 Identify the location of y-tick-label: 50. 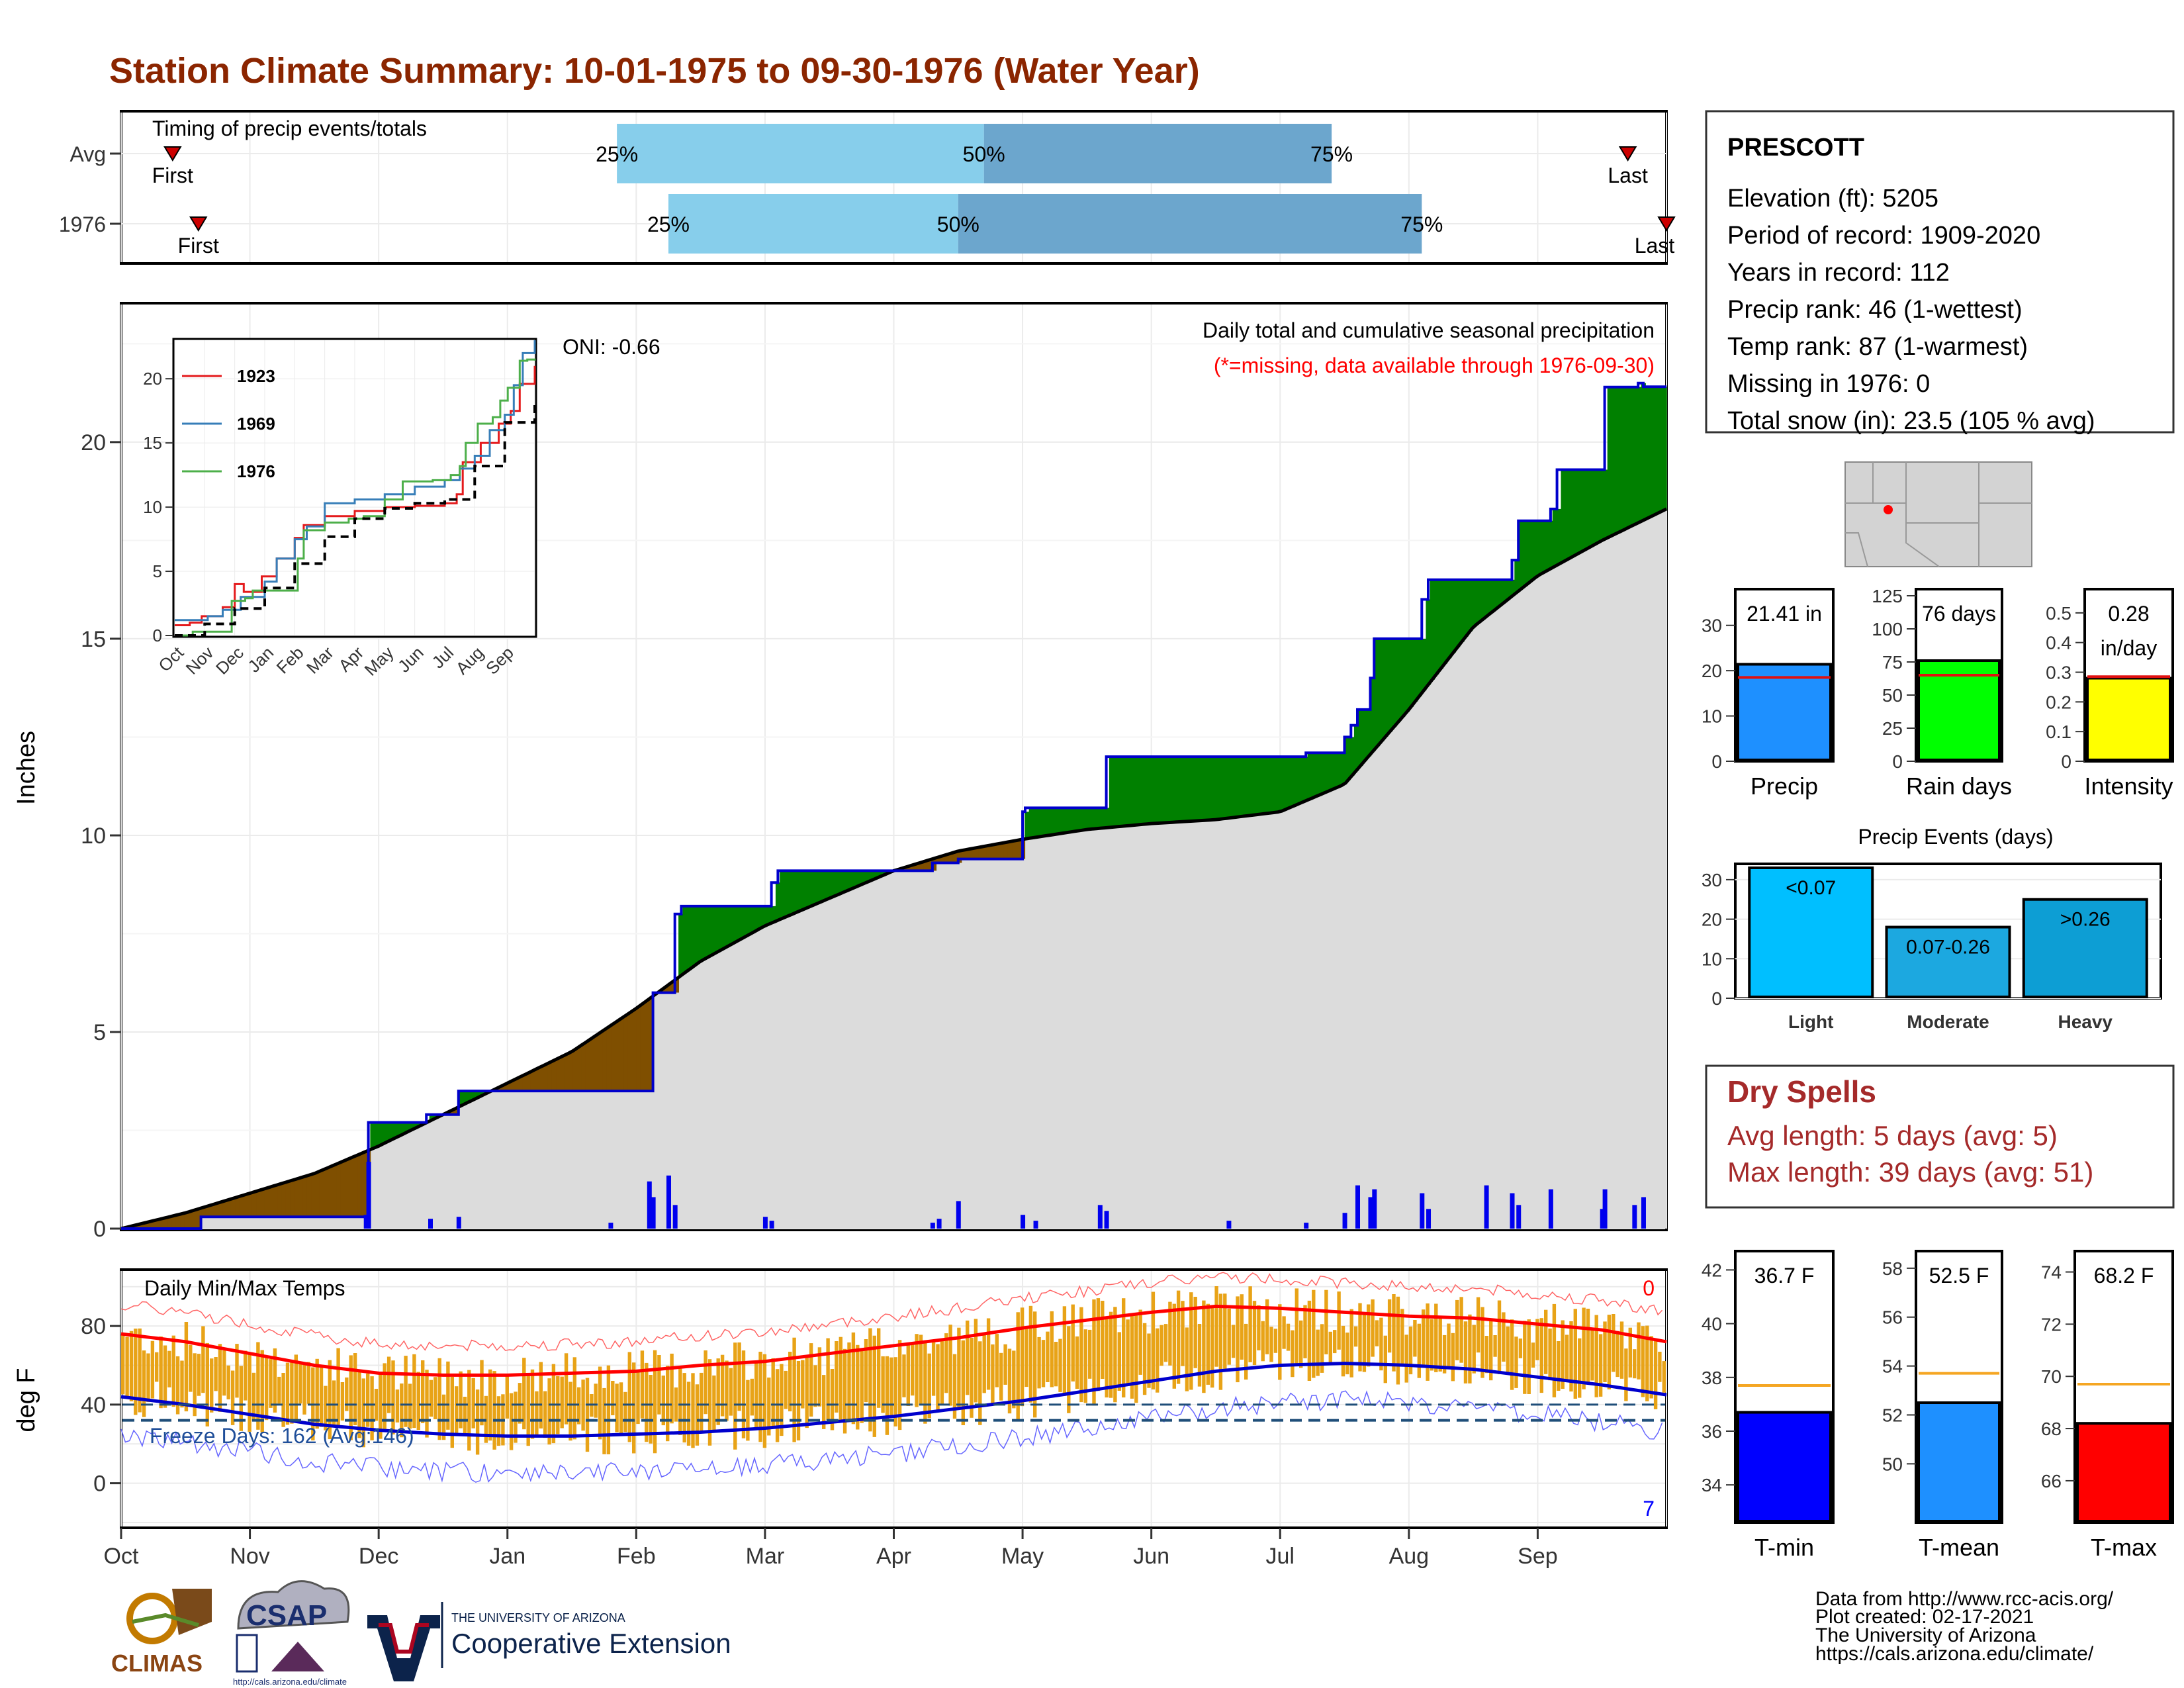
(1892, 695).